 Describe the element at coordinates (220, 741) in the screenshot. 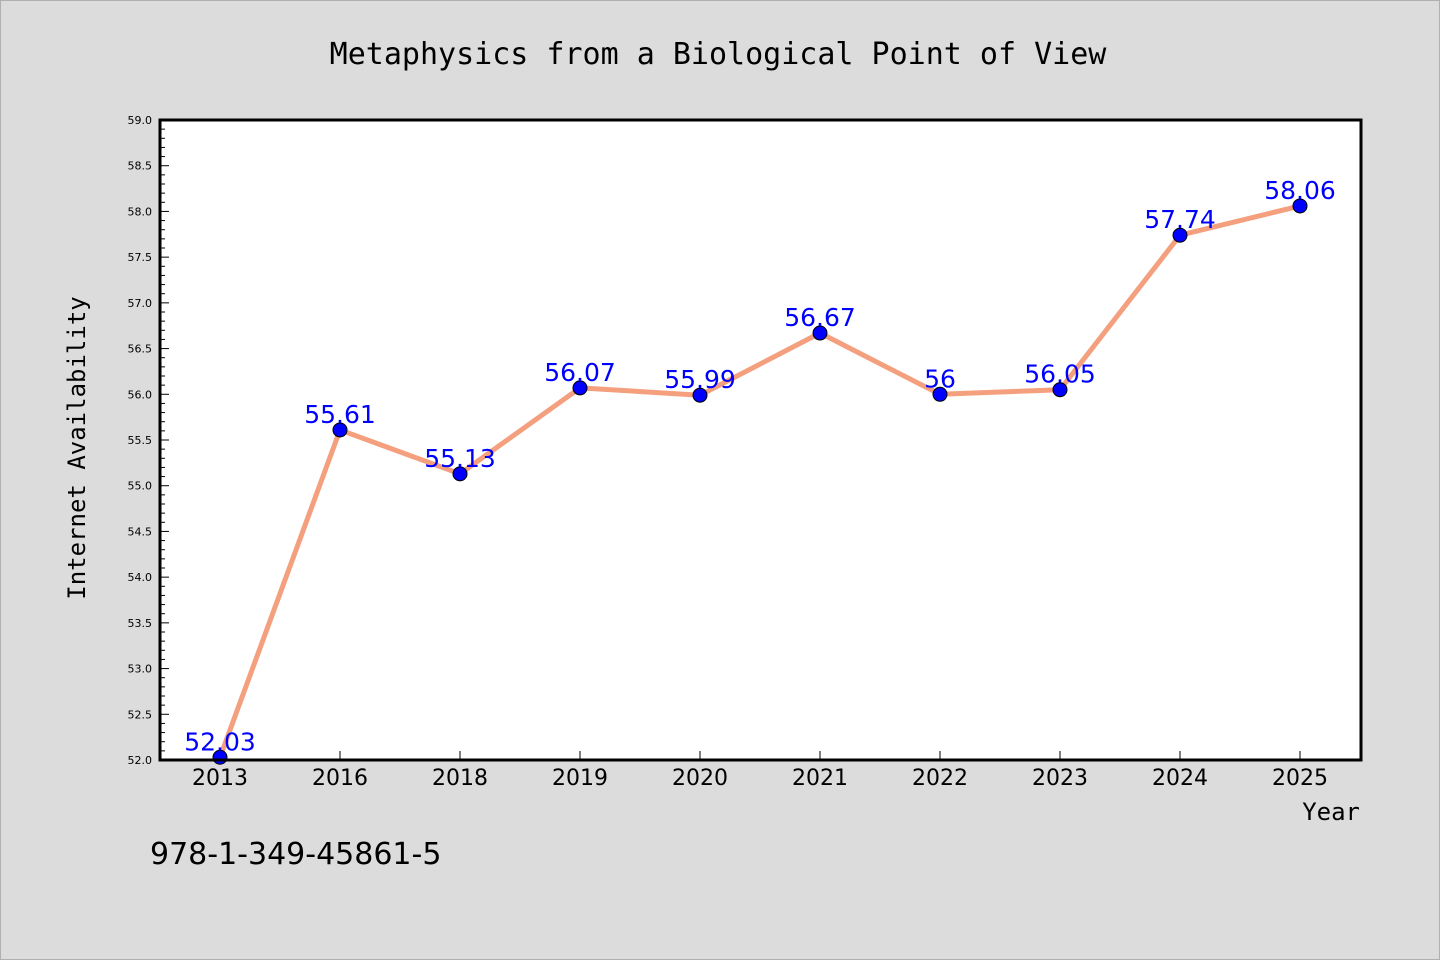

I see `data-label: 52.03` at that location.